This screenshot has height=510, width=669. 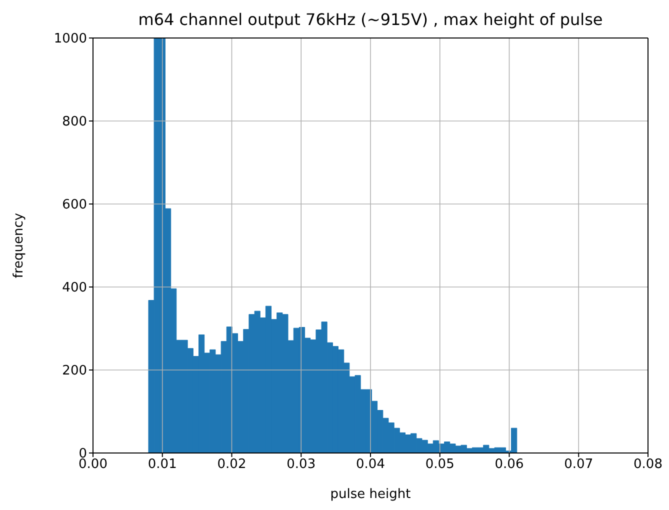 What do you see at coordinates (439, 464) in the screenshot?
I see `x-tick-label: 0.05` at bounding box center [439, 464].